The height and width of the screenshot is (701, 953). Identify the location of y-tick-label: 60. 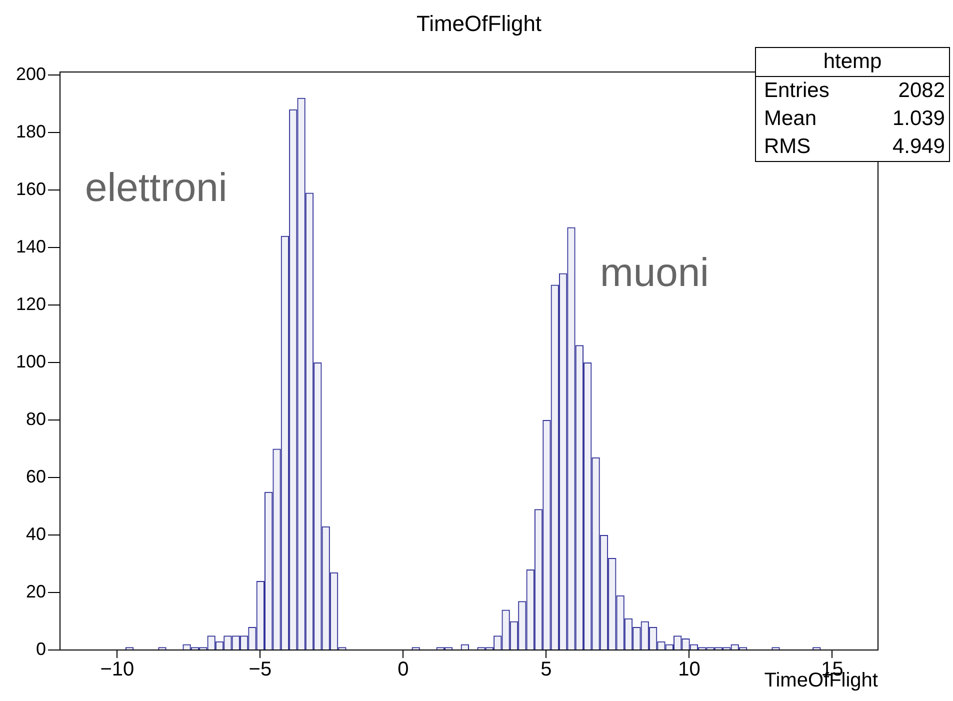
(36, 476).